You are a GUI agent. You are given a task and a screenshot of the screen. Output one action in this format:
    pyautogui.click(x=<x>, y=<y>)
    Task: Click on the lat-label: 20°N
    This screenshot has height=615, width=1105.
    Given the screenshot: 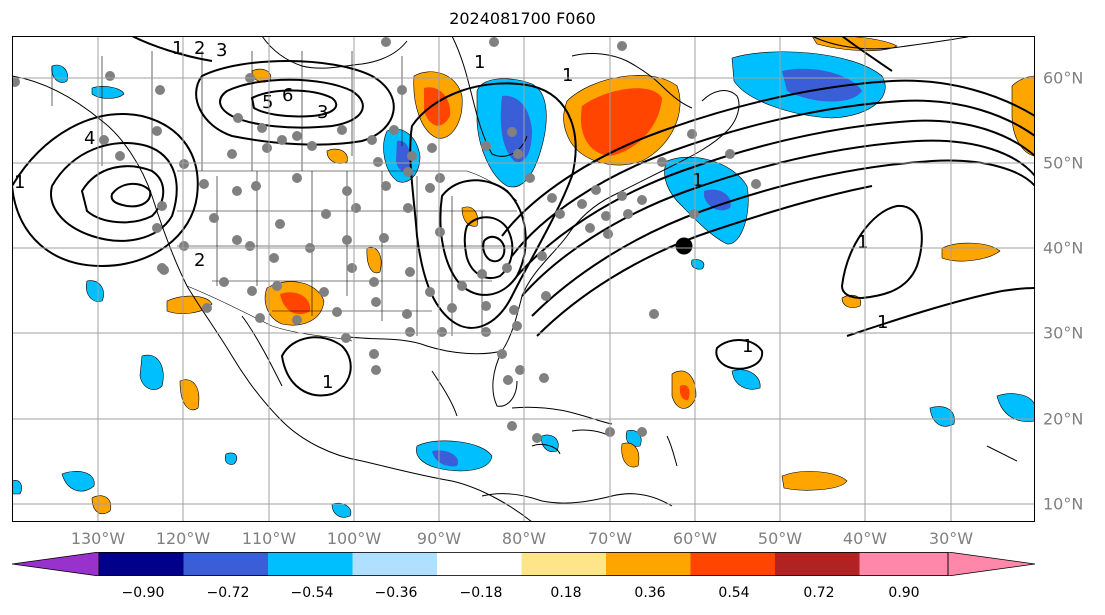 What is the action you would take?
    pyautogui.click(x=1063, y=419)
    